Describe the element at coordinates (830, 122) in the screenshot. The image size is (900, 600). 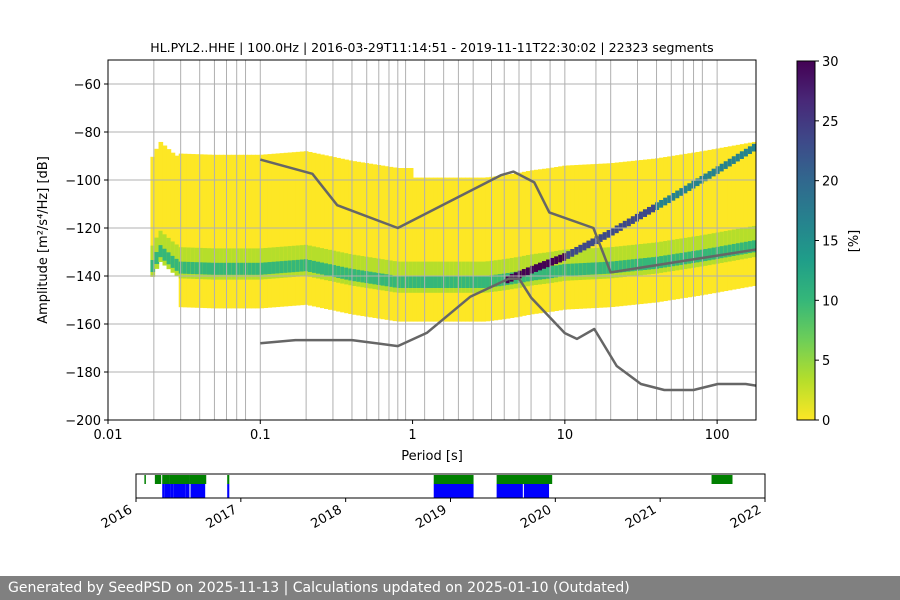
I see `colorbar-tick-label: 25` at that location.